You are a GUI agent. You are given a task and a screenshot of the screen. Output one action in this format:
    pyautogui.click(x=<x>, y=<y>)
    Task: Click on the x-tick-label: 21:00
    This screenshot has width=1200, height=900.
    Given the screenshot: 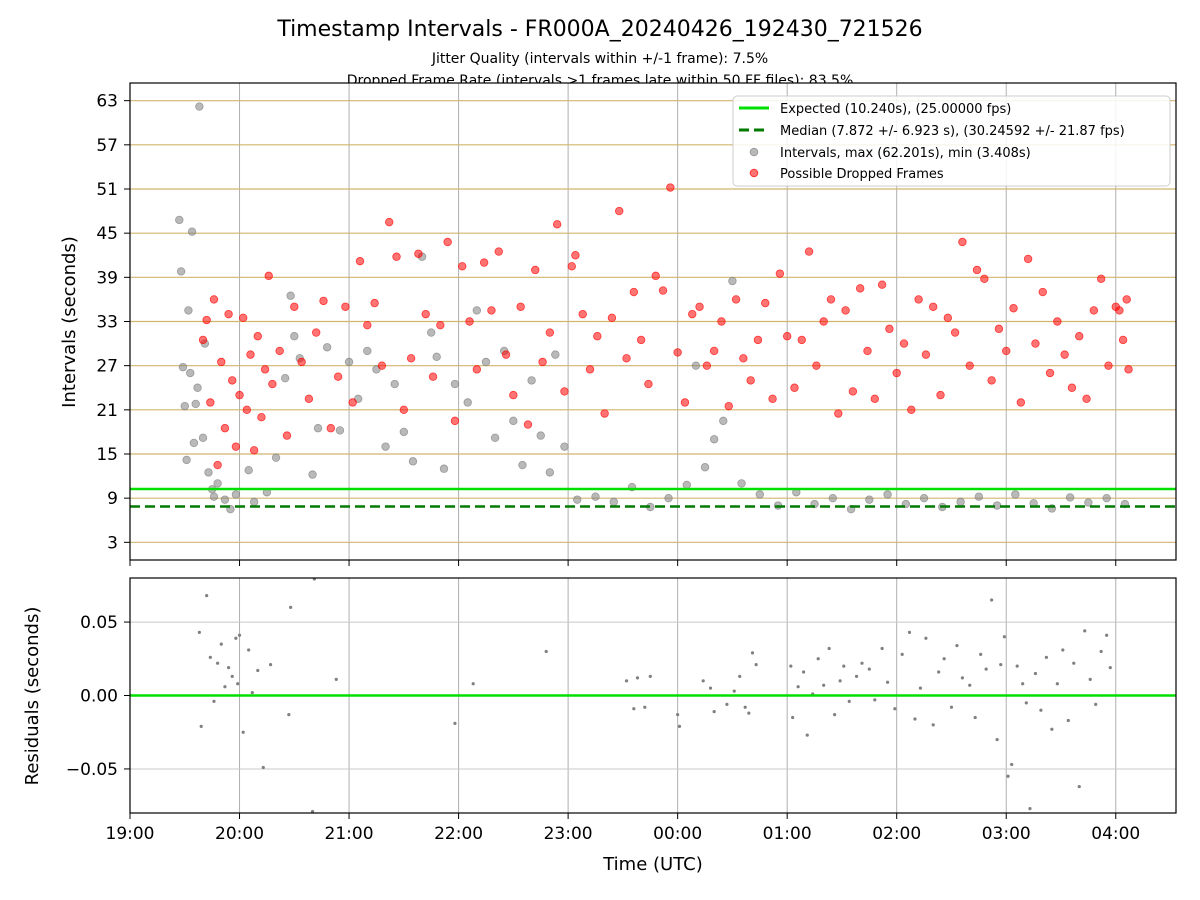 What is the action you would take?
    pyautogui.click(x=349, y=834)
    